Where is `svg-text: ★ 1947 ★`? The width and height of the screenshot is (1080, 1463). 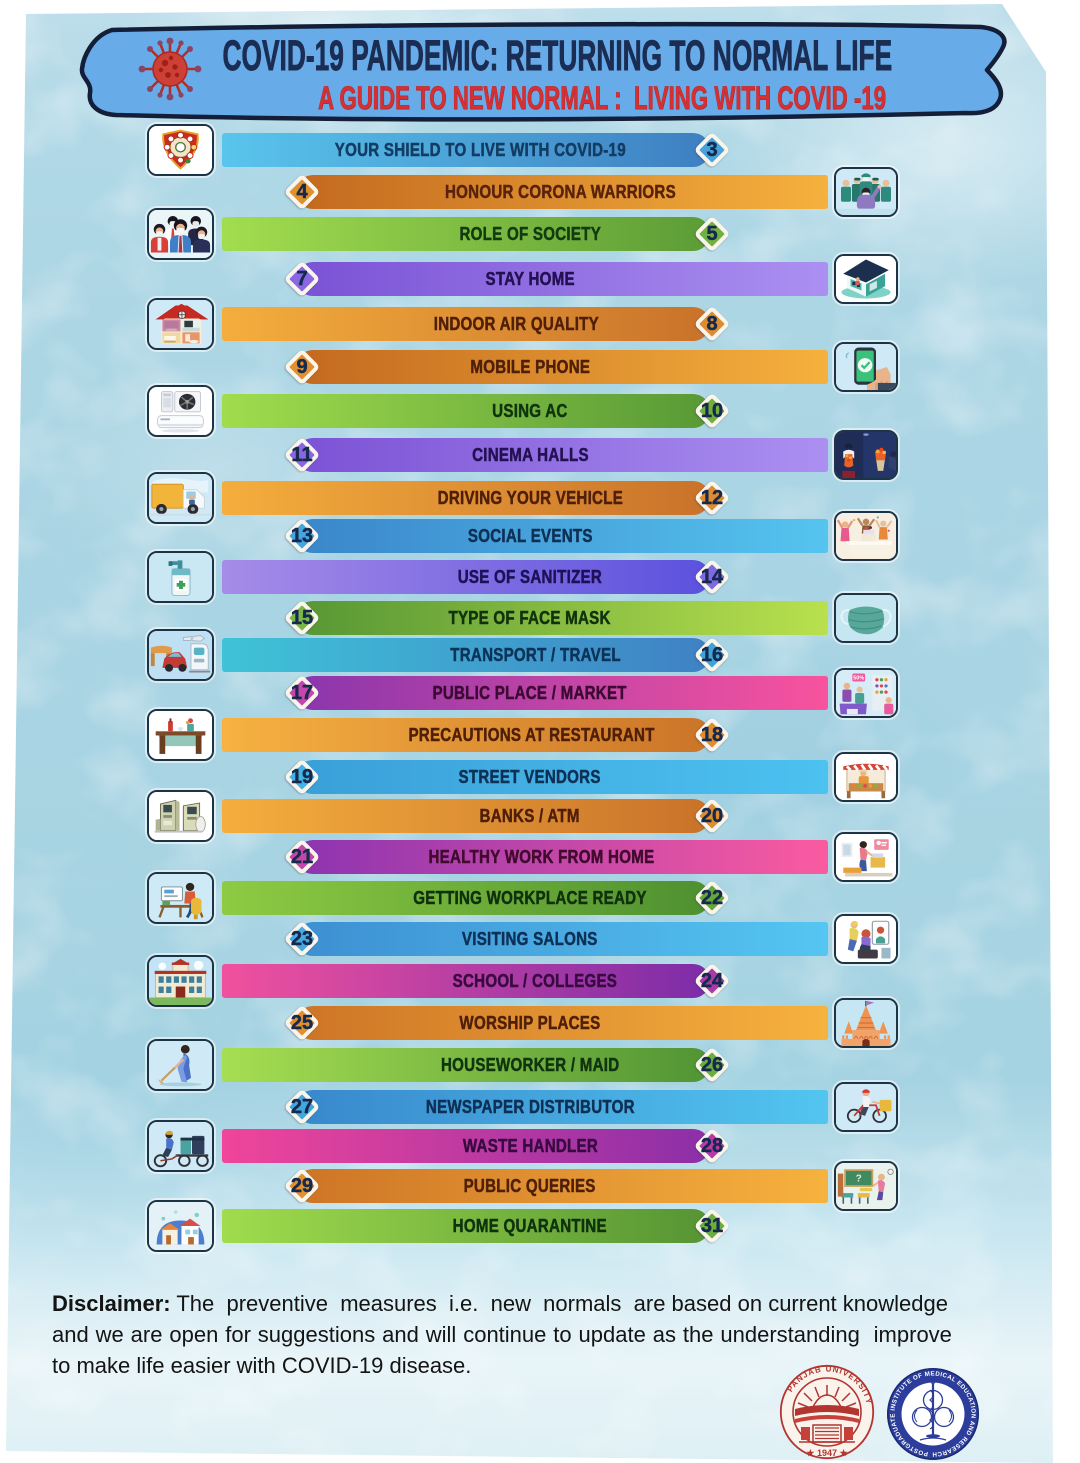
svg-text: ★ 1947 ★ is located at coordinates (827, 1453).